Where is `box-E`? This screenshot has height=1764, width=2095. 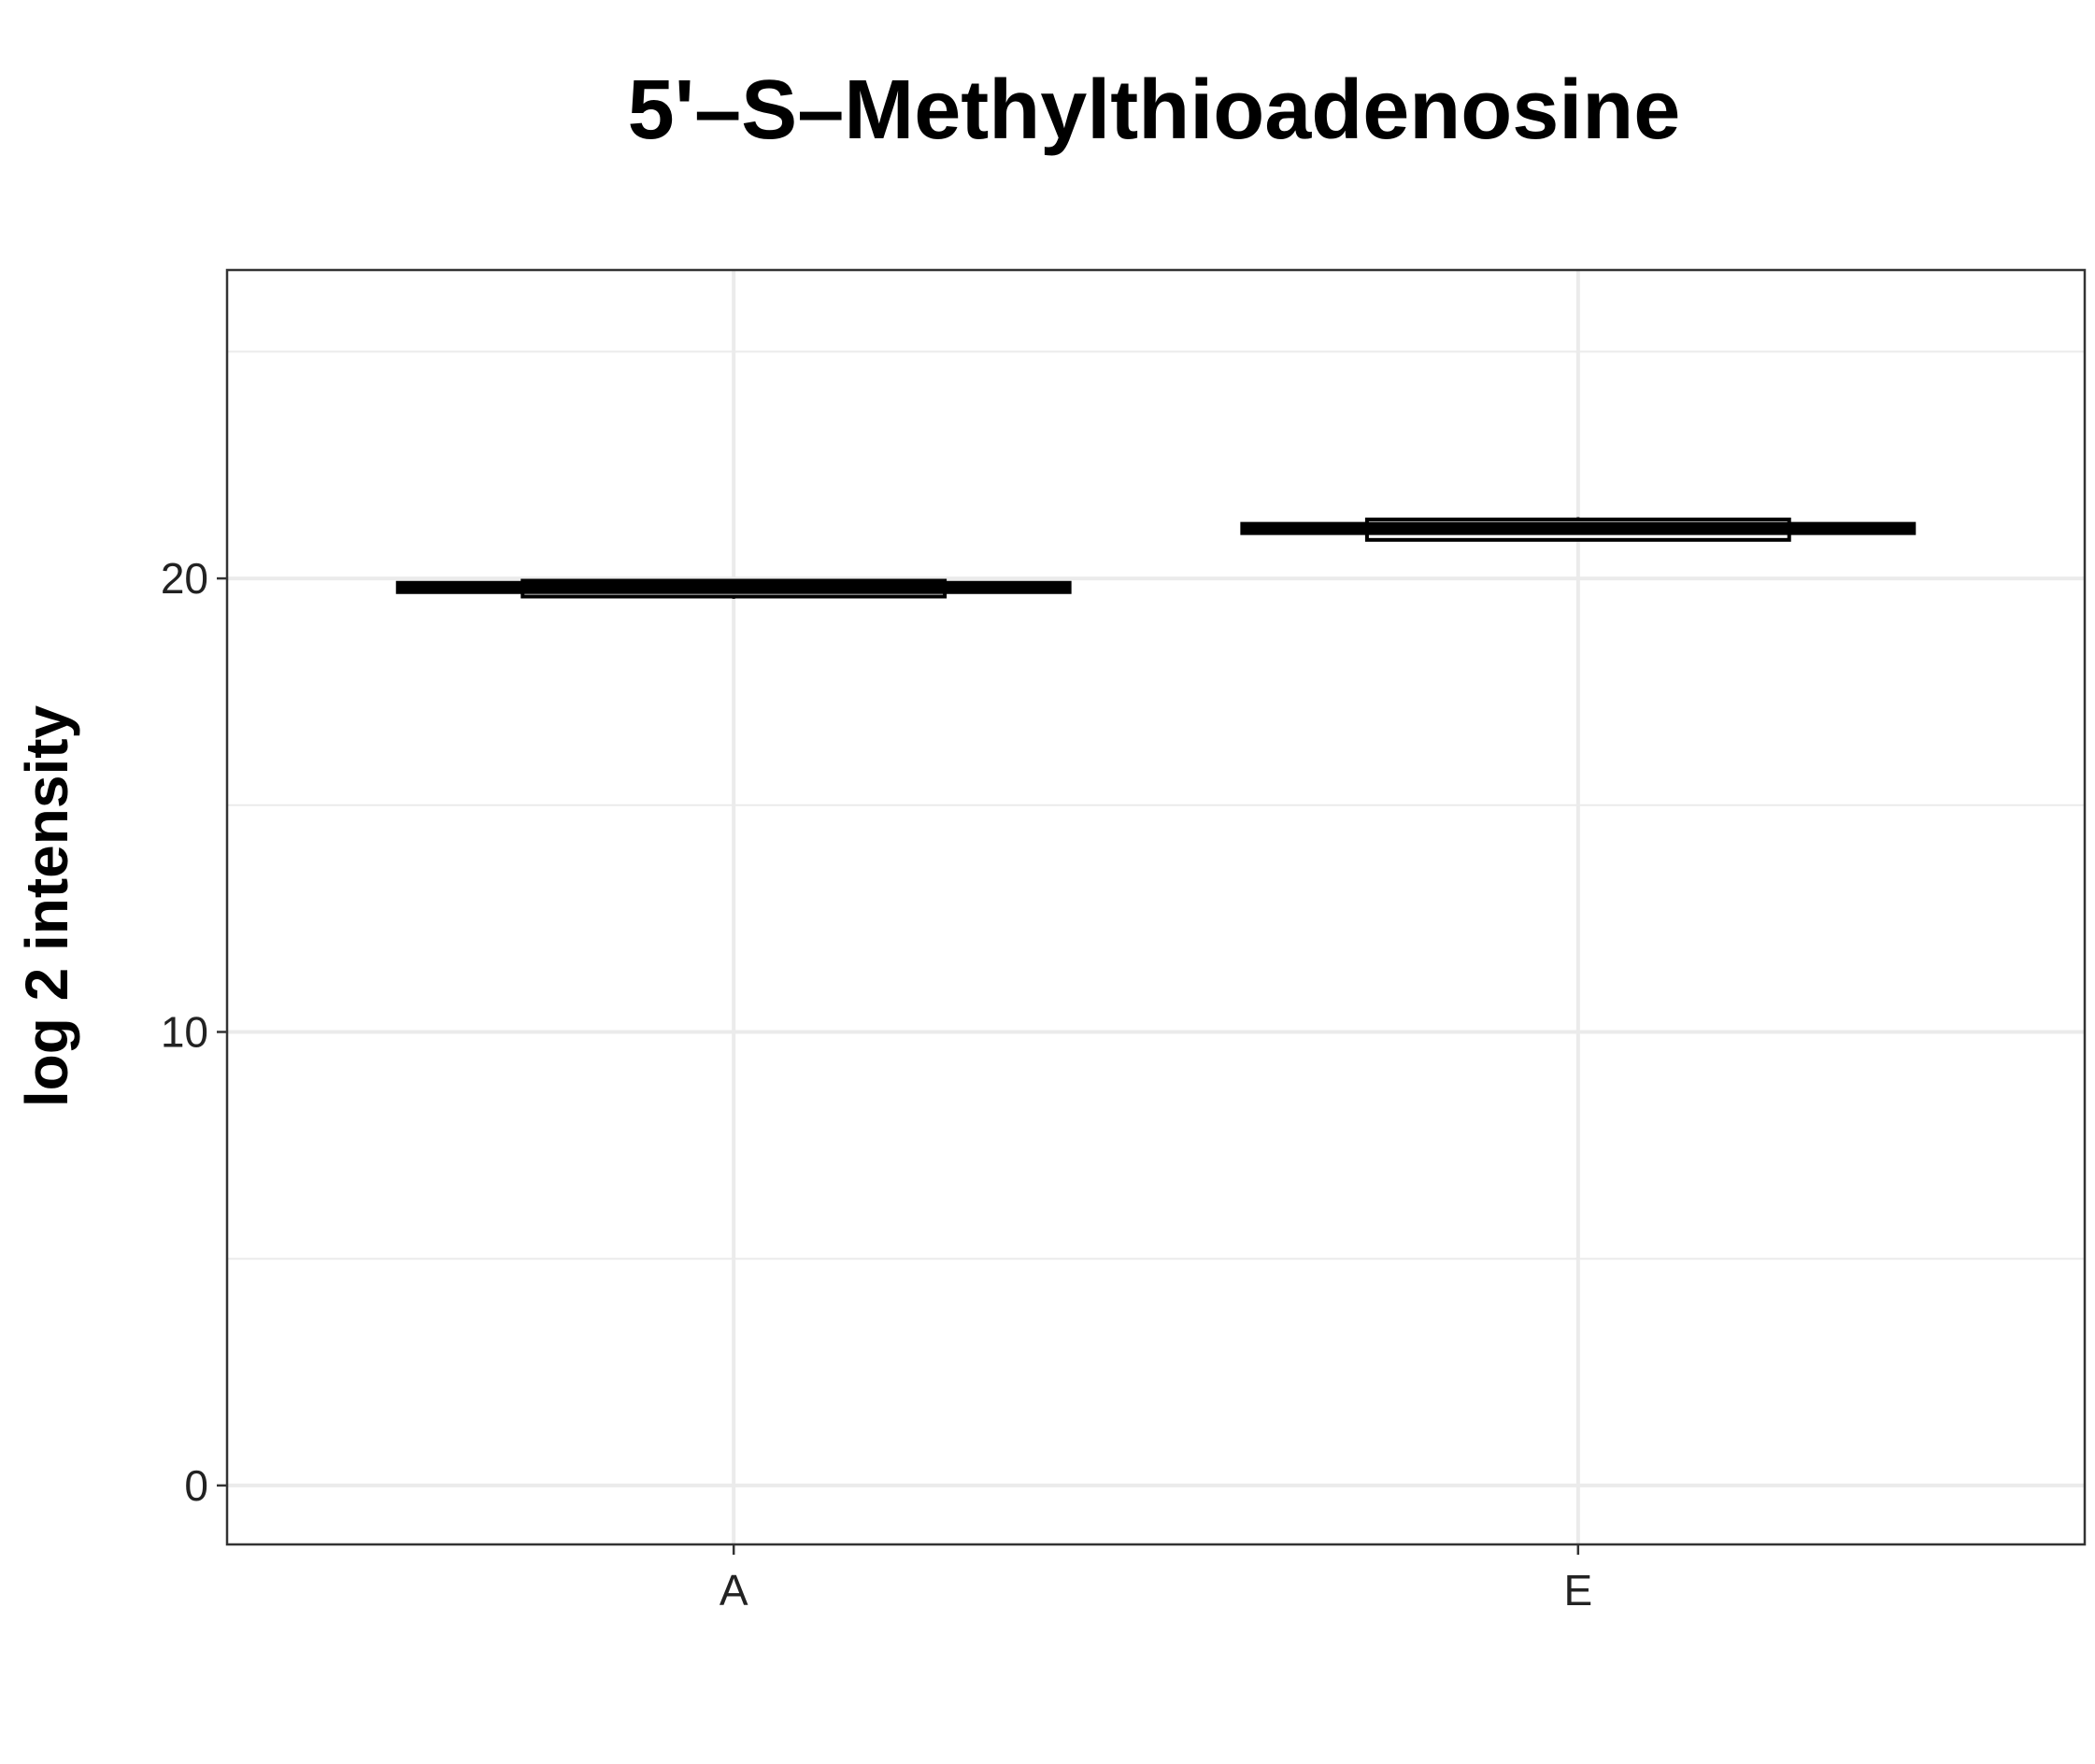 box-E is located at coordinates (1578, 529).